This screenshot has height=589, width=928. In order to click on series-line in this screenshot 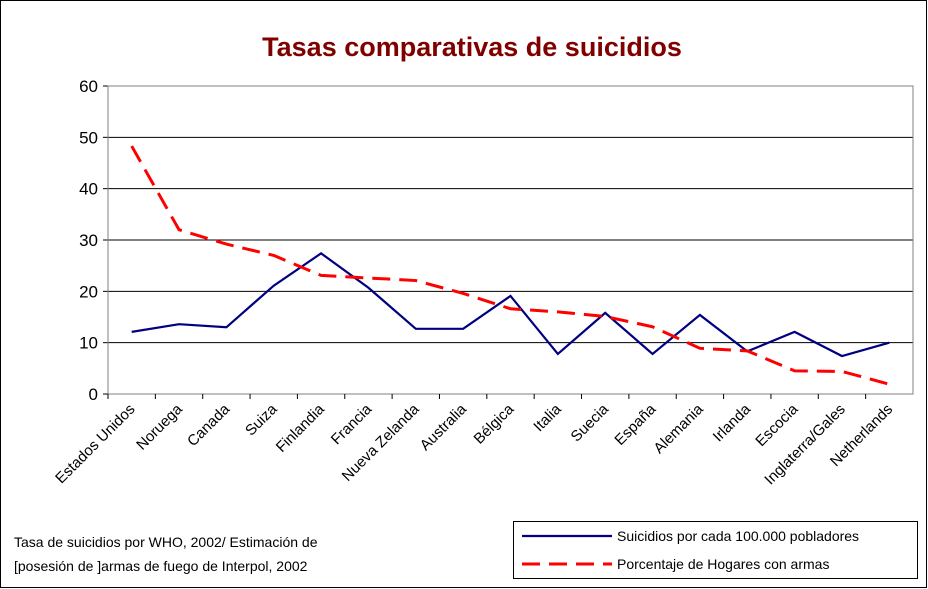, I will do `click(510, 305)`.